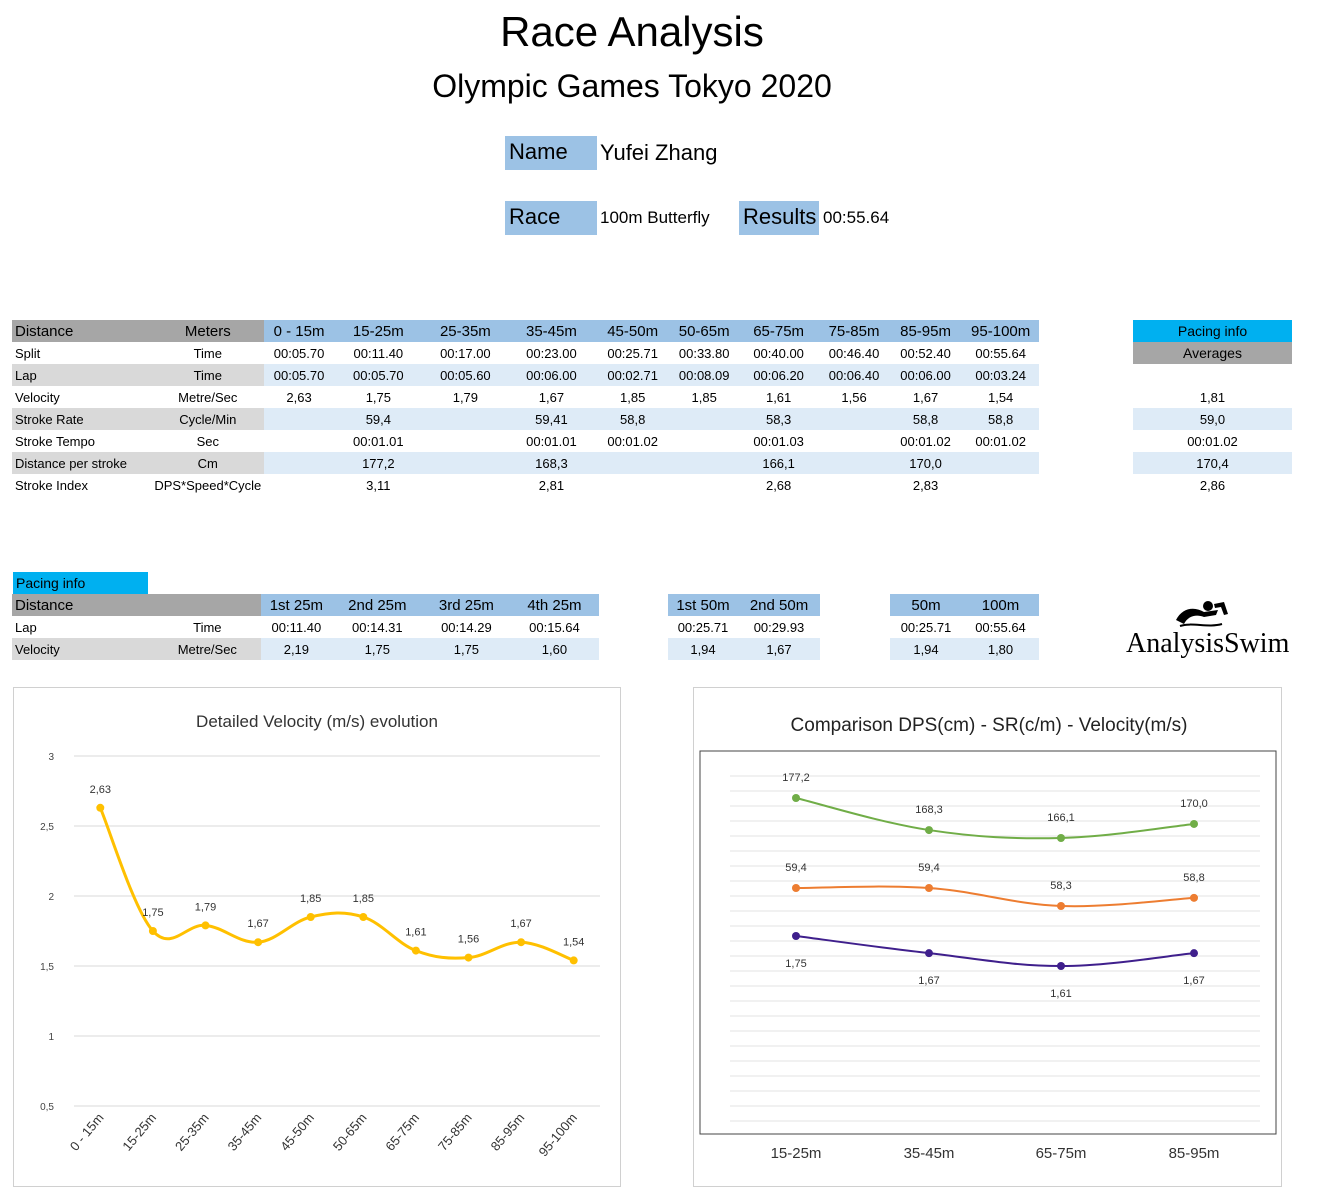 The width and height of the screenshot is (1320, 1200). Describe the element at coordinates (296, 605) in the screenshot. I see `pacing-header-quarter: 1st 25m` at that location.